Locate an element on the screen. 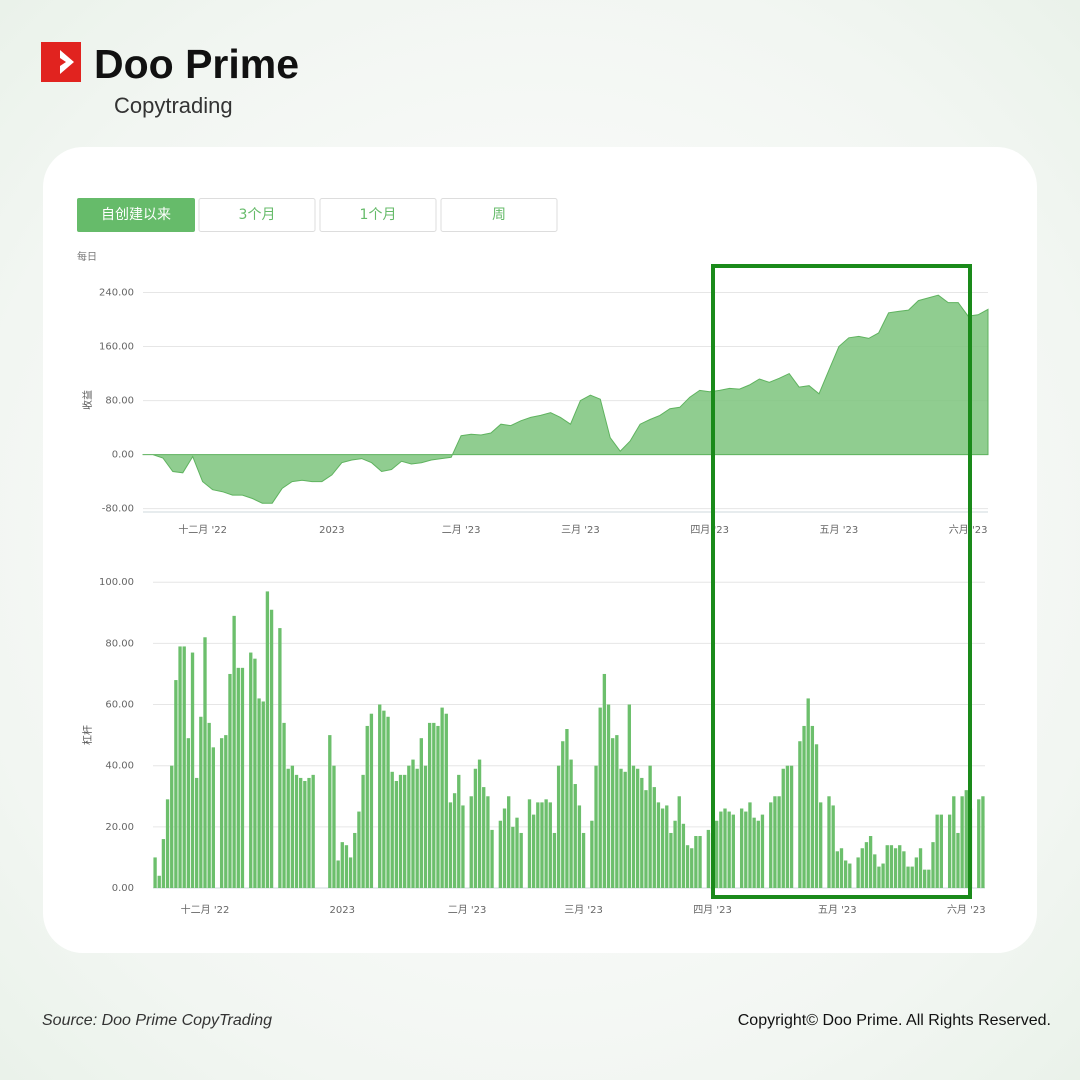 The height and width of the screenshot is (1080, 1080). y-tick-label: 0.00 is located at coordinates (123, 888).